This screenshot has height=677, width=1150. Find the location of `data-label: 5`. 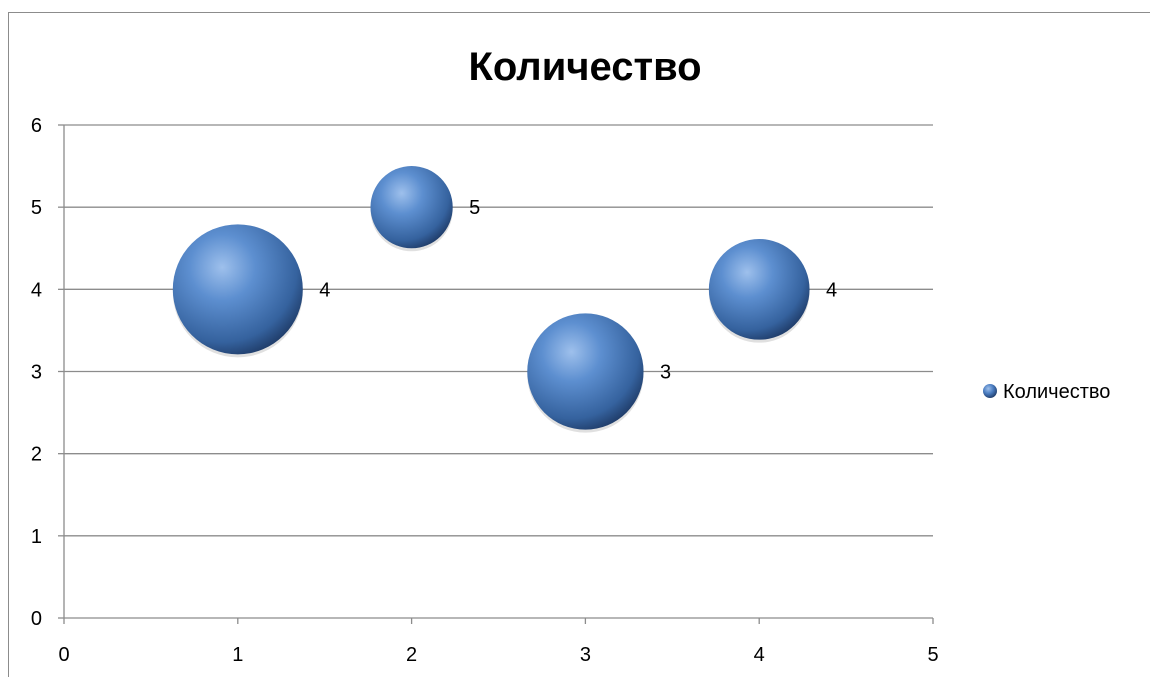

data-label: 5 is located at coordinates (474, 208).